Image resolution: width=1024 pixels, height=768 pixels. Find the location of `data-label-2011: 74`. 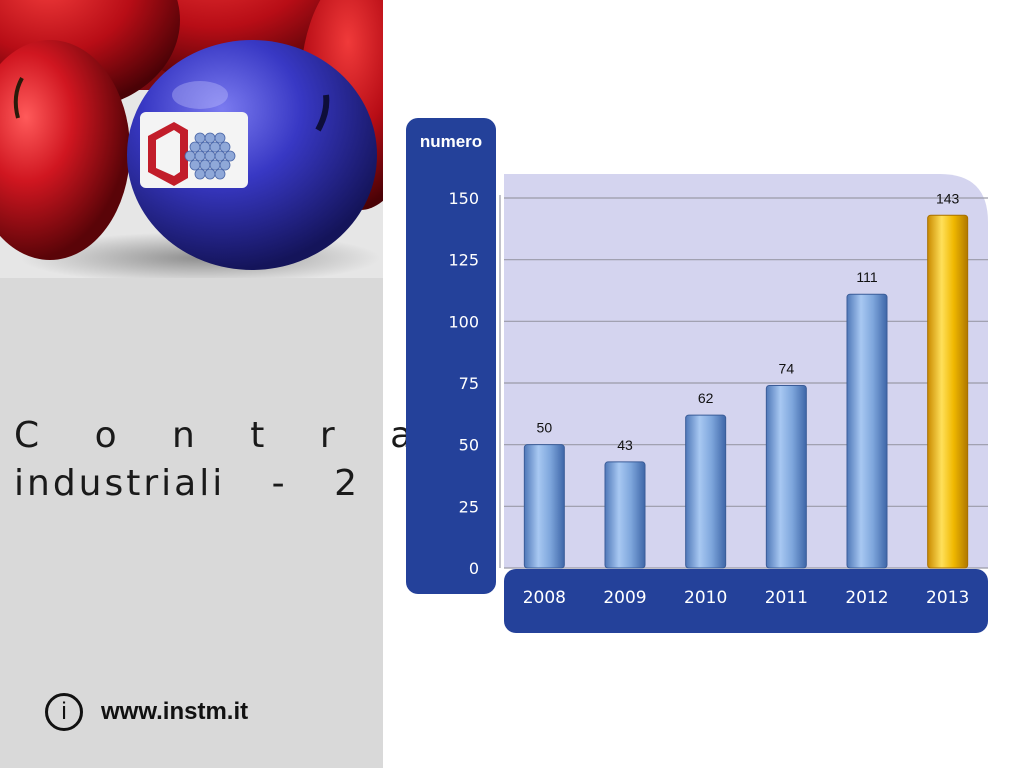

data-label-2011: 74 is located at coordinates (787, 368).